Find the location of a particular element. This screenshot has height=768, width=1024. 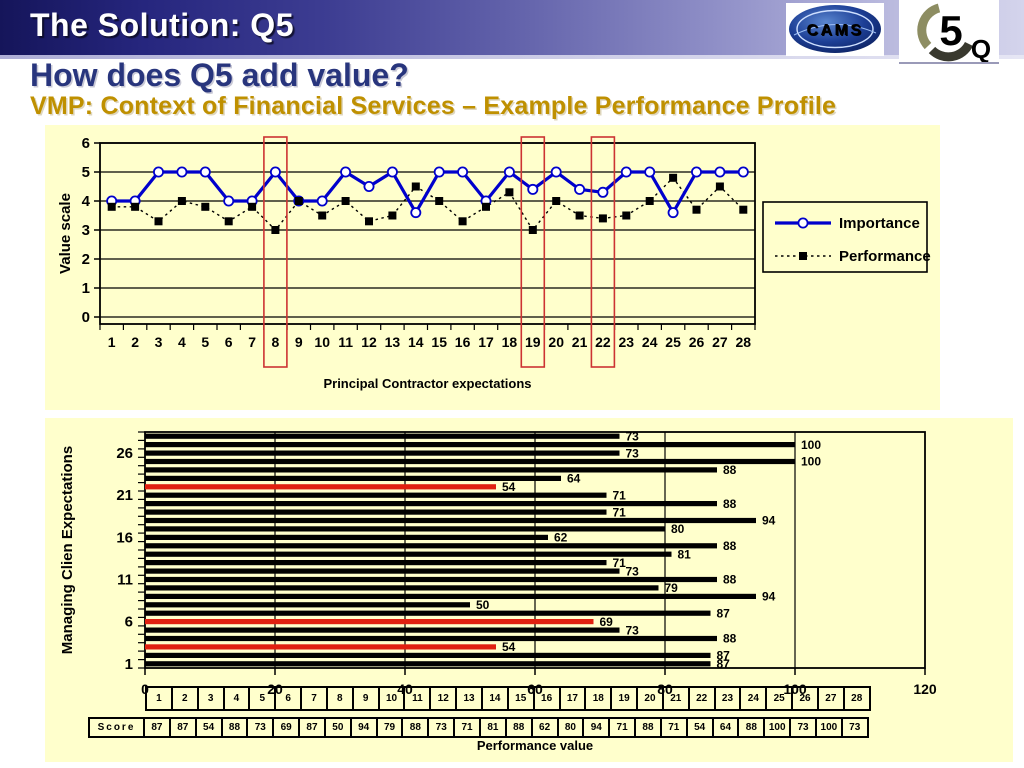

svg-text: 20 is located at coordinates (556, 342).